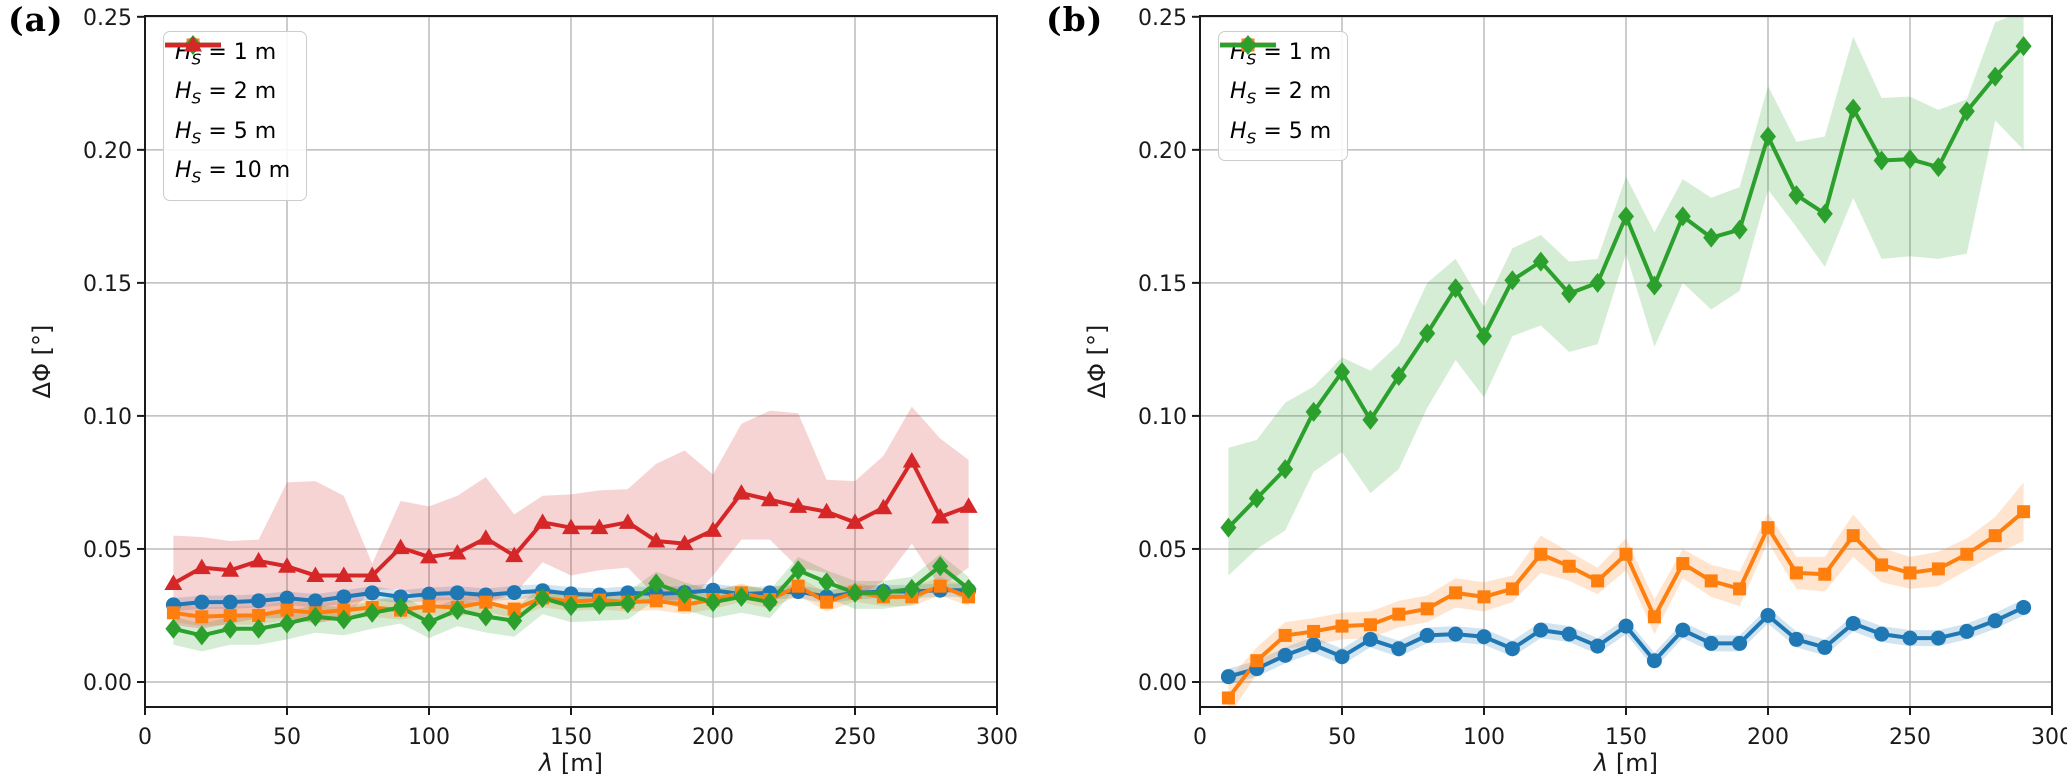  Describe the element at coordinates (1484, 737) in the screenshot. I see `x-tick-label: 100` at that location.